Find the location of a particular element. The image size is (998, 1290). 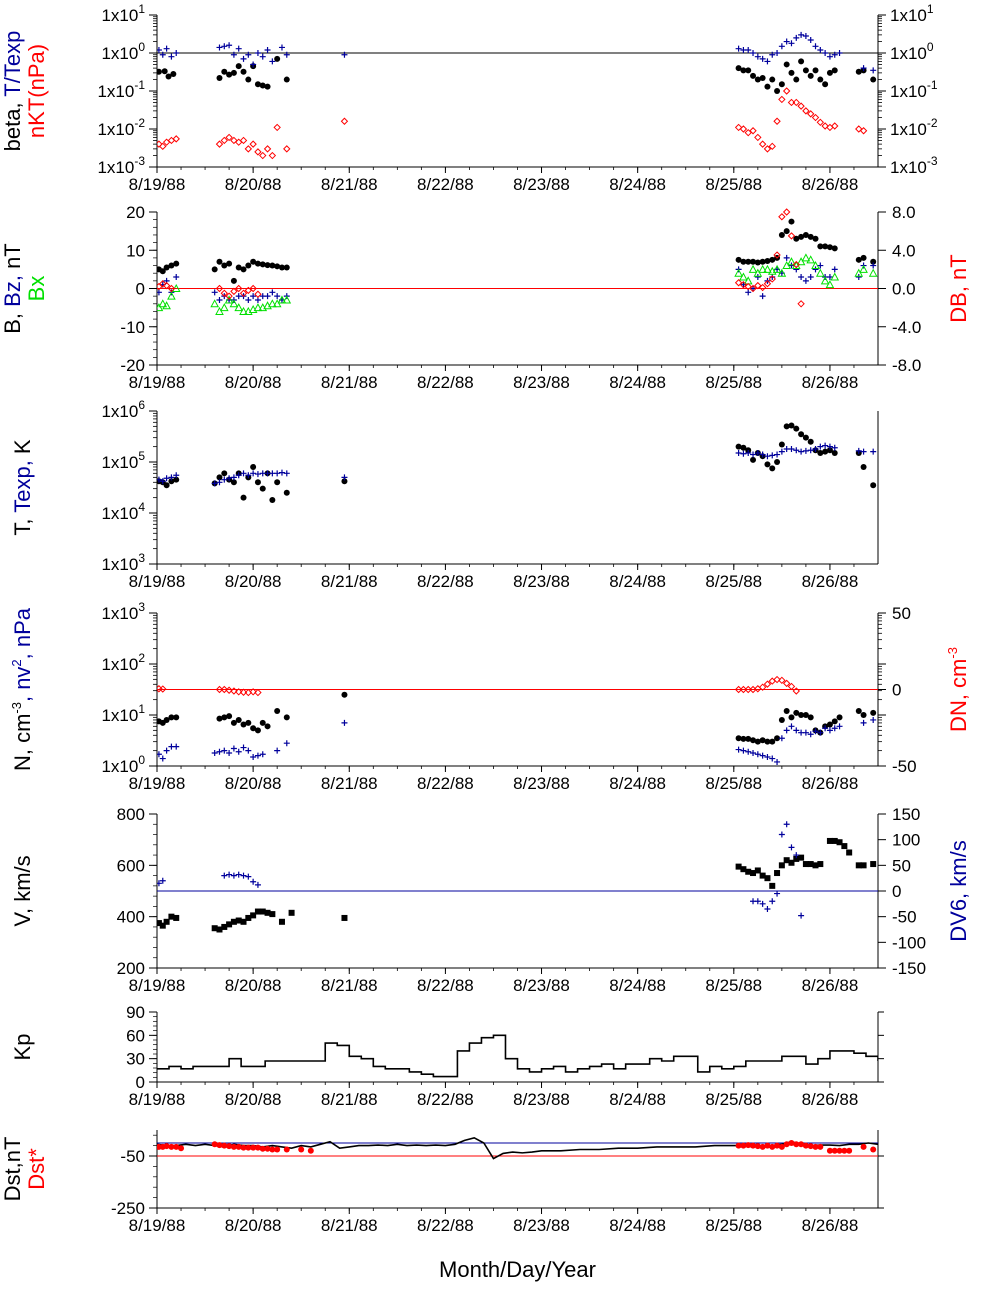

x-tick-label: 8/22/88 is located at coordinates (445, 382).